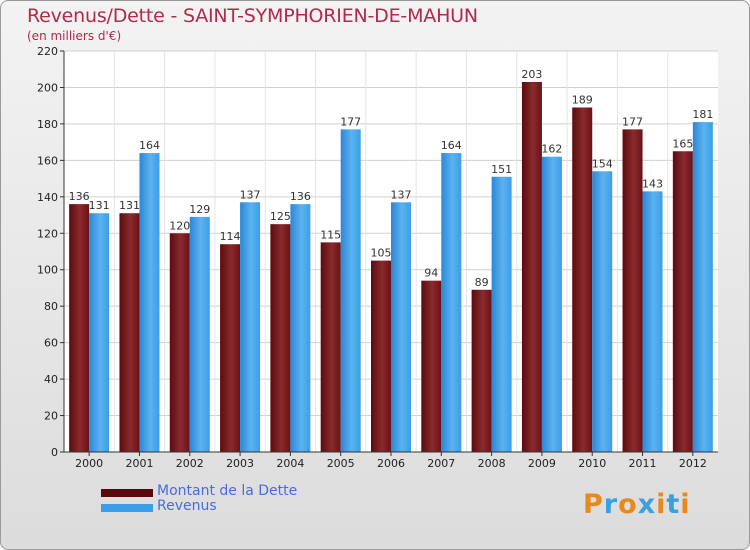 The image size is (750, 550). What do you see at coordinates (682, 143) in the screenshot?
I see `data-label-dette: 165` at bounding box center [682, 143].